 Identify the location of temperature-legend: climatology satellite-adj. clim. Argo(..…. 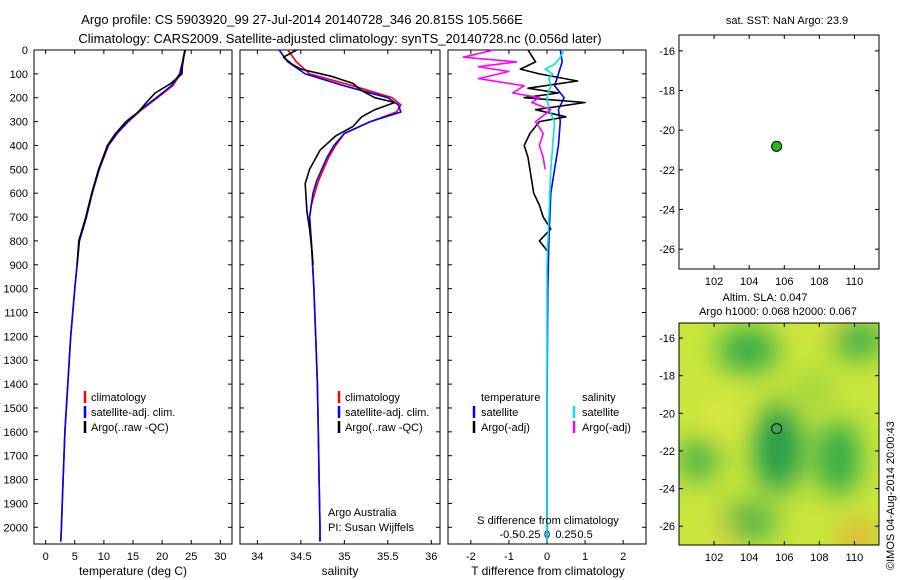
(129, 412).